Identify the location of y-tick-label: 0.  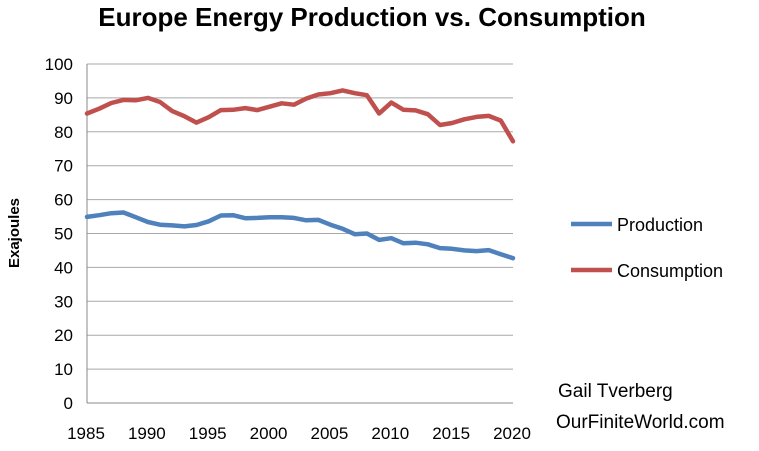
(68, 403).